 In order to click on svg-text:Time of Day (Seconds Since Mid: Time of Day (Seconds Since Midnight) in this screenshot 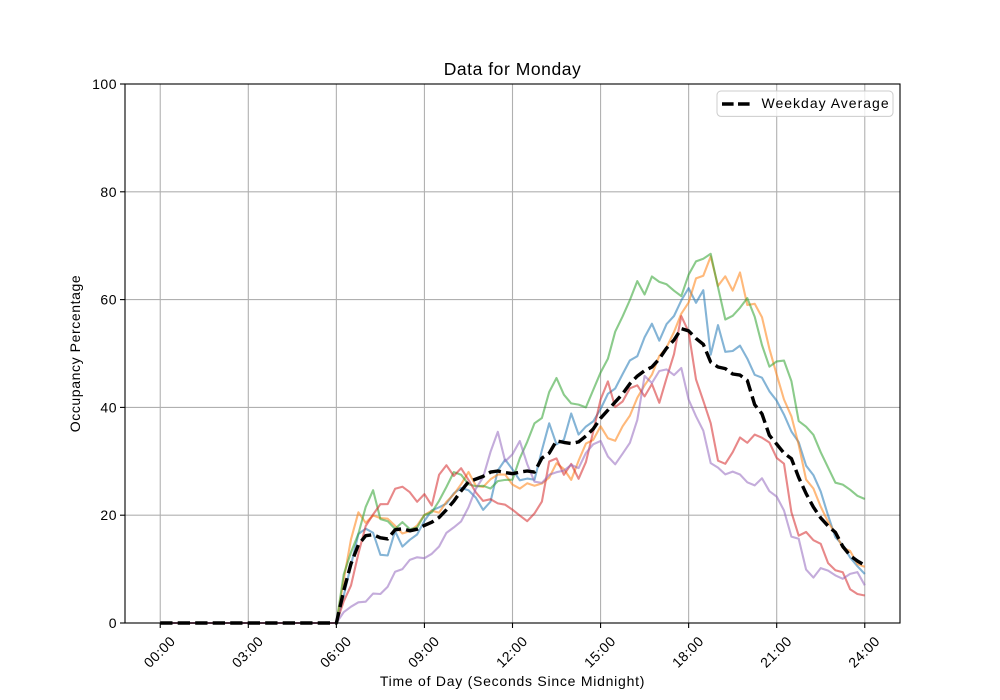, I will do `click(512, 681)`.